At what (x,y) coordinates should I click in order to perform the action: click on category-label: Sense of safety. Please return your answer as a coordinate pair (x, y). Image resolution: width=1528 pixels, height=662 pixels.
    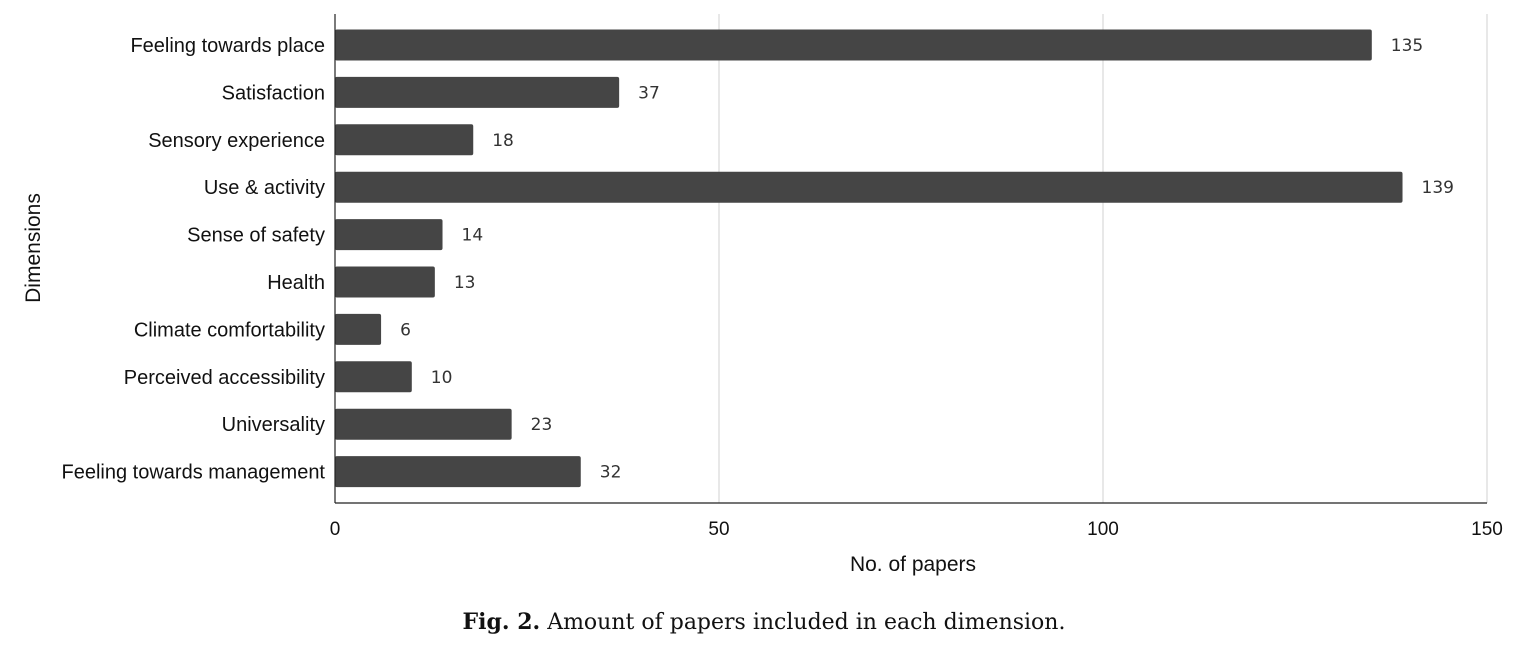
    Looking at the image, I should click on (256, 236).